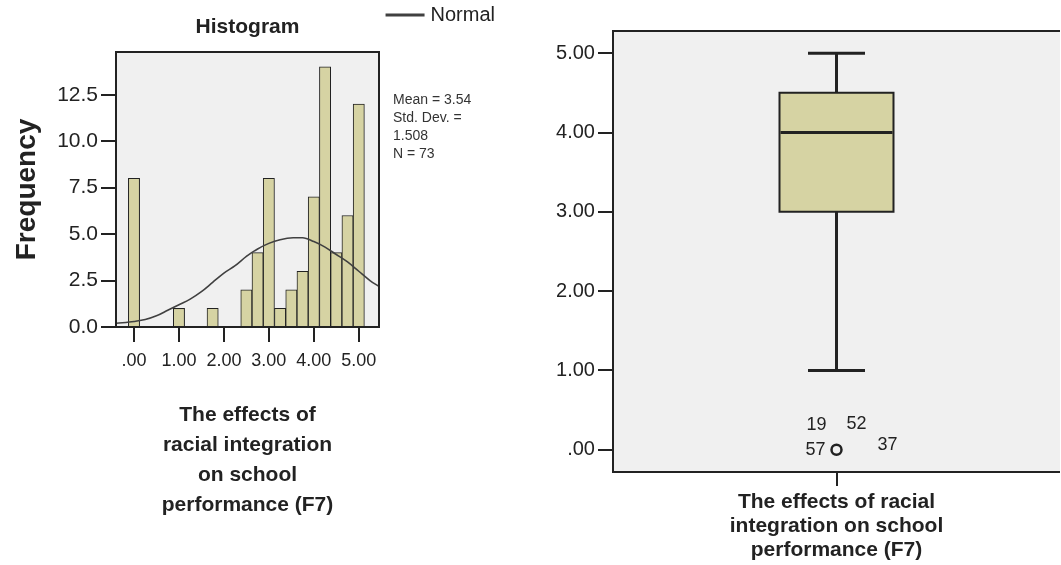 Image resolution: width=1061 pixels, height=565 pixels. Describe the element at coordinates (77, 93) in the screenshot. I see `y-tick-label: 12.5` at that location.